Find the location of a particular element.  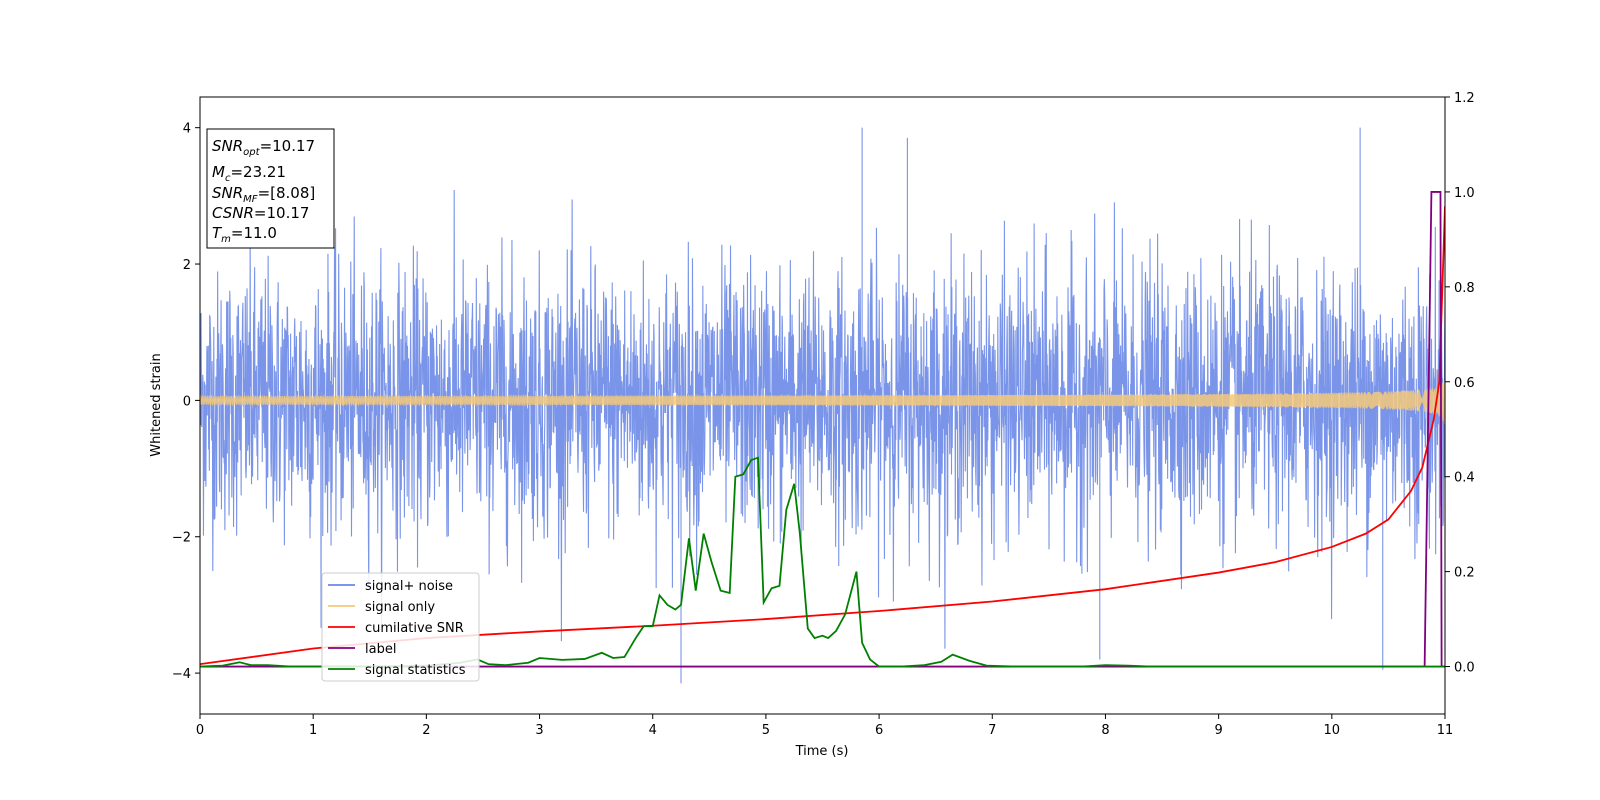

y2-tick-label: 0.4 is located at coordinates (1464, 478).